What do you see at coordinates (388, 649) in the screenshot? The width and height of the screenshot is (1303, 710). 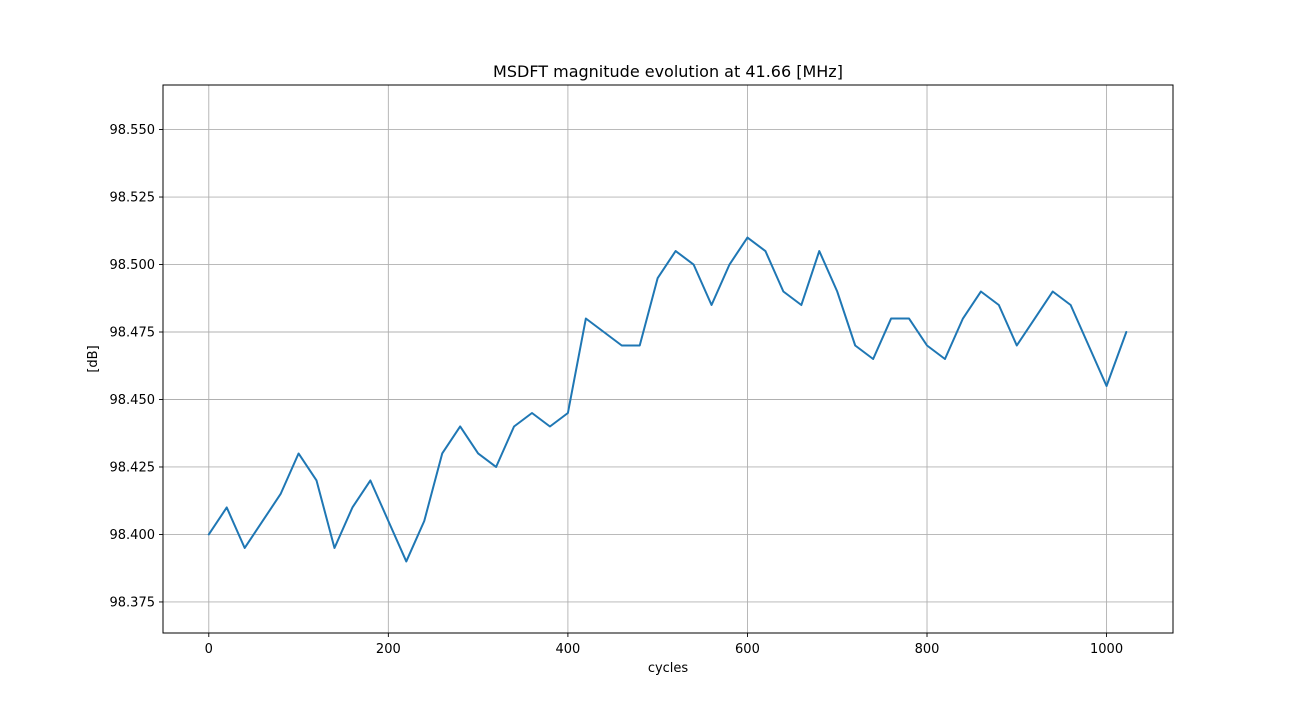 I see `x-tick-label: 200` at bounding box center [388, 649].